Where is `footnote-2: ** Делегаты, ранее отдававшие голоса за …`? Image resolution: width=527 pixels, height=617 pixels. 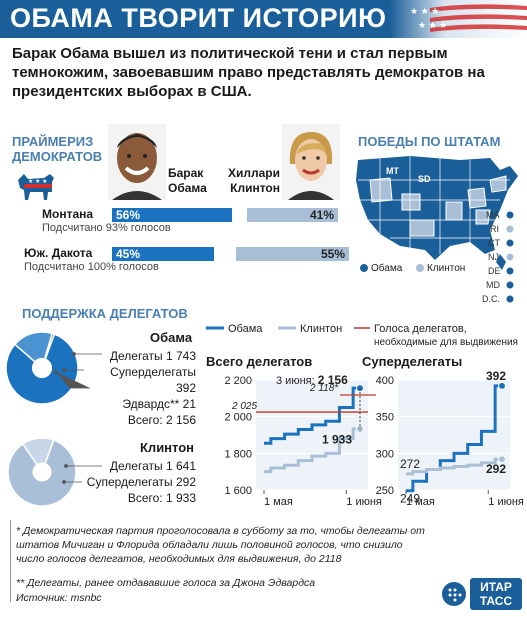 footnote-2: ** Делегаты, ранее отдававшие голоса за … is located at coordinates (166, 583).